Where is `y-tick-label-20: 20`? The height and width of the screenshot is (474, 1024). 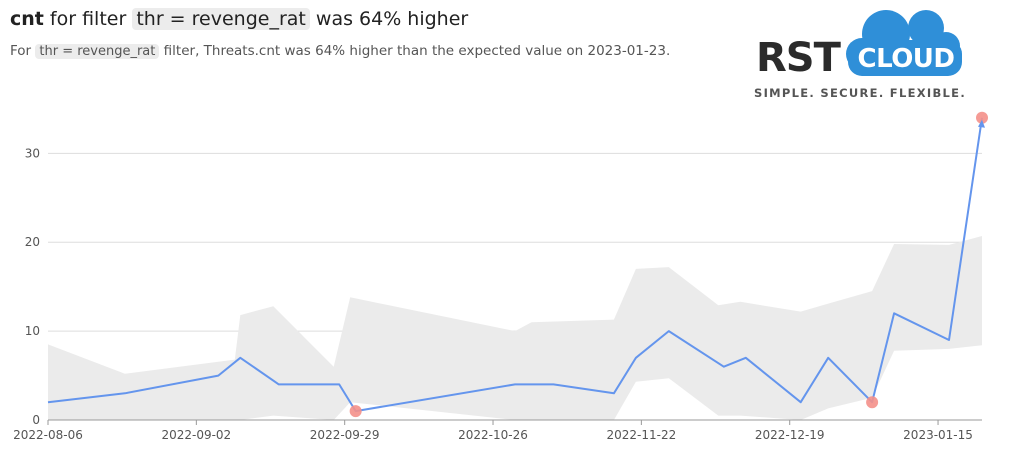 y-tick-label-20: 20 is located at coordinates (32, 242).